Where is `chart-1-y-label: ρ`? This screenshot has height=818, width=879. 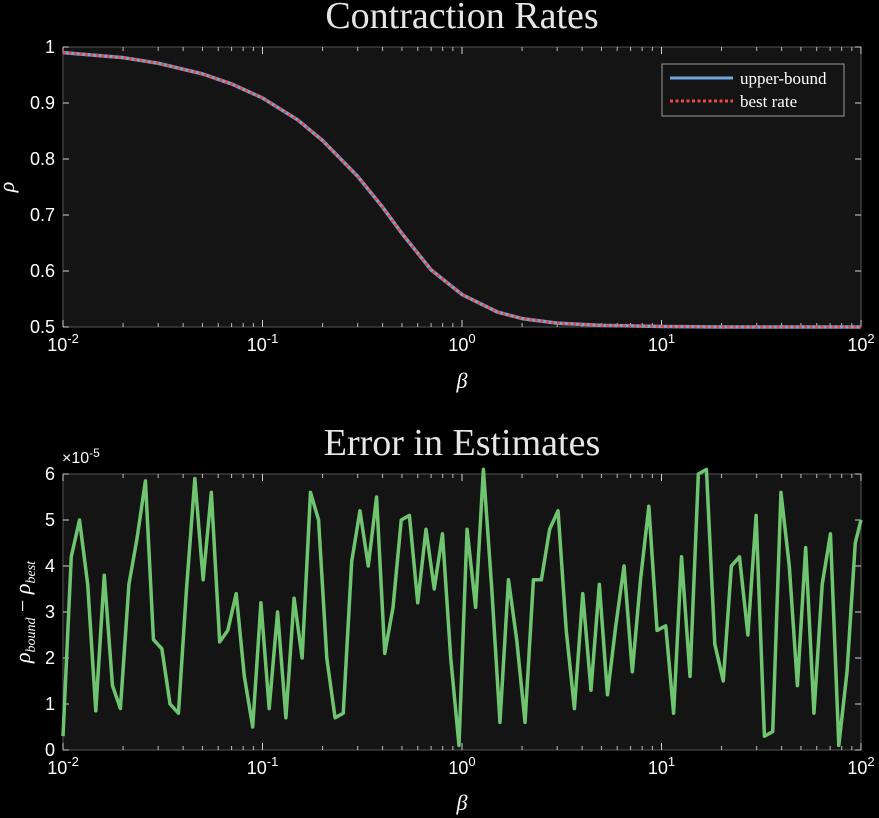 chart-1-y-label: ρ is located at coordinates (9, 188).